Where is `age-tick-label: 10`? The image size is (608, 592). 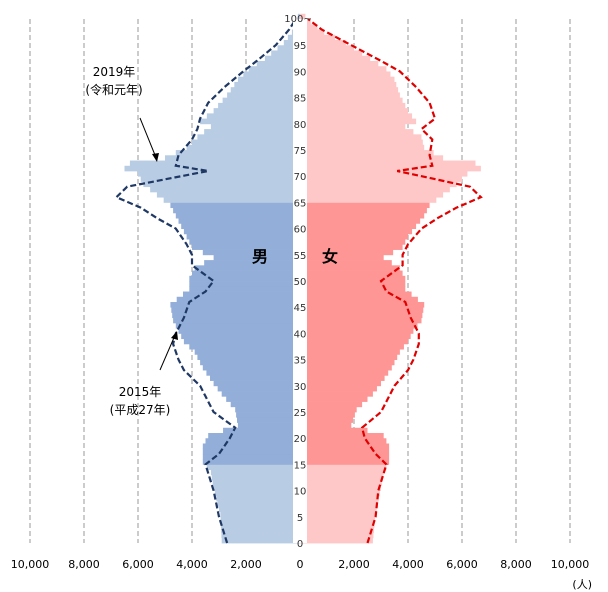
age-tick-label: 10 is located at coordinates (300, 492).